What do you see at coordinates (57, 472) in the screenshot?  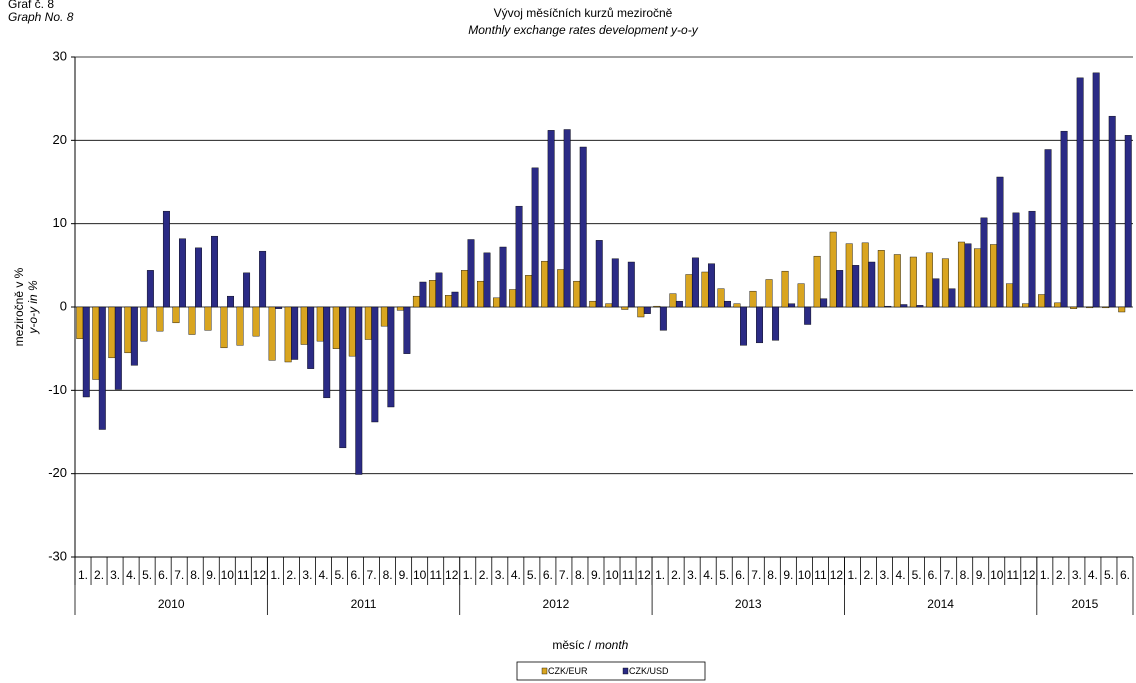 I see `y-tick-label: -20` at bounding box center [57, 472].